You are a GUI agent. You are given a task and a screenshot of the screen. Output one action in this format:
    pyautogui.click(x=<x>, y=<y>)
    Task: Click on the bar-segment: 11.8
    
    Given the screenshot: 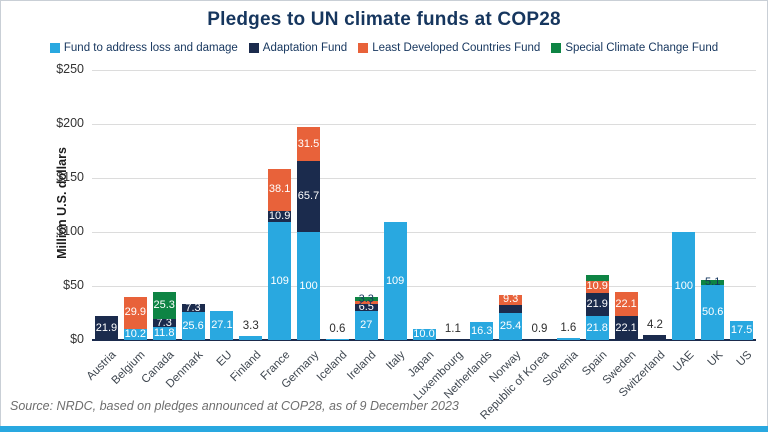 What is the action you would take?
    pyautogui.click(x=164, y=333)
    